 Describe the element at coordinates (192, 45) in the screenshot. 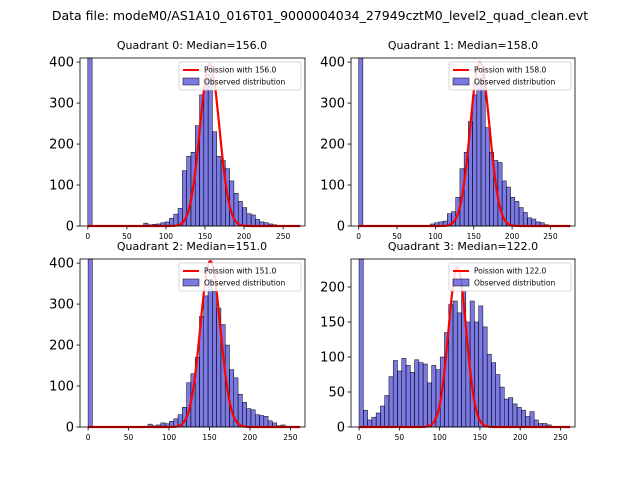

I see `chart-title: Quadrant 0: Median=156.0` at that location.